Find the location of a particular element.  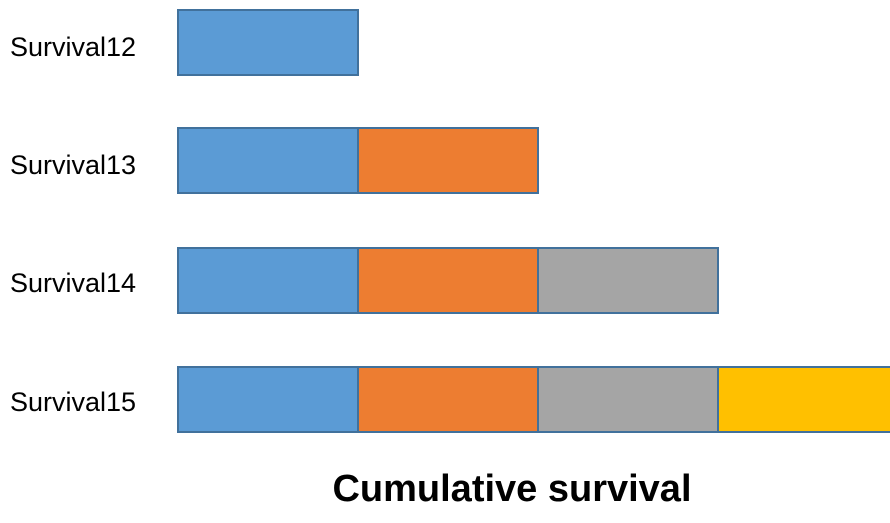

diagram-caption: Cumulative survival is located at coordinates (445, 489).